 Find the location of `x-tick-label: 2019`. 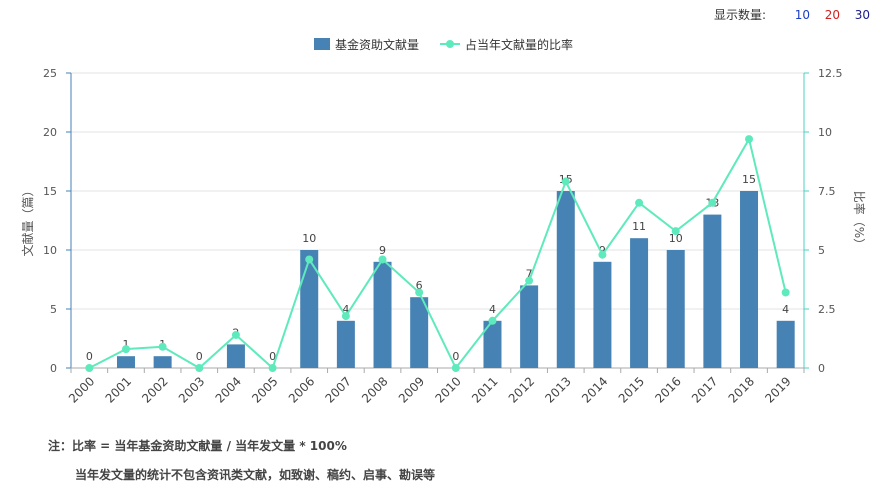

x-tick-label: 2019 is located at coordinates (777, 389).